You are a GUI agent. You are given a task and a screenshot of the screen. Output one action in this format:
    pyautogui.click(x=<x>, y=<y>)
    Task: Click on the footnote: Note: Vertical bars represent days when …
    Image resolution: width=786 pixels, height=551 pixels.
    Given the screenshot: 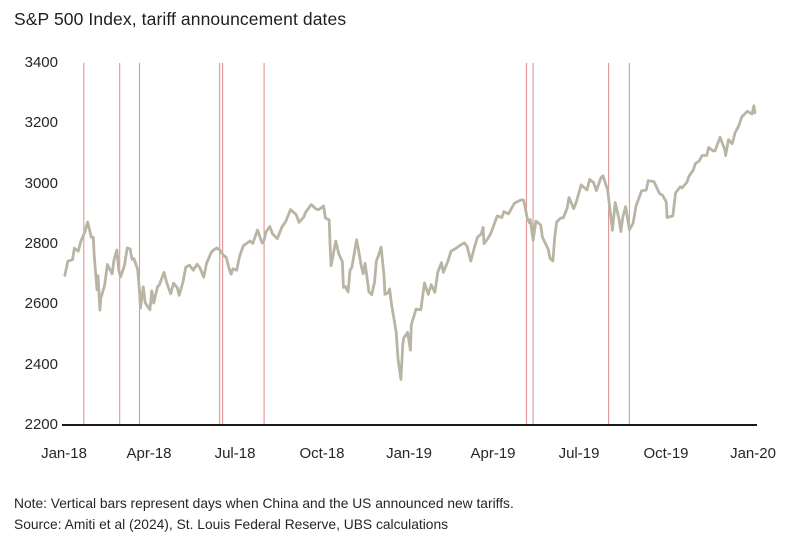 What is the action you would take?
    pyautogui.click(x=264, y=503)
    